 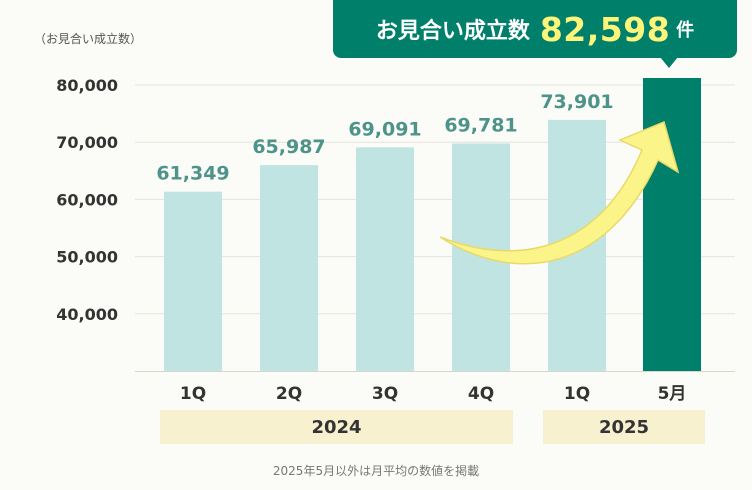 What do you see at coordinates (289, 394) in the screenshot?
I see `x-tick-label: 2Q` at bounding box center [289, 394].